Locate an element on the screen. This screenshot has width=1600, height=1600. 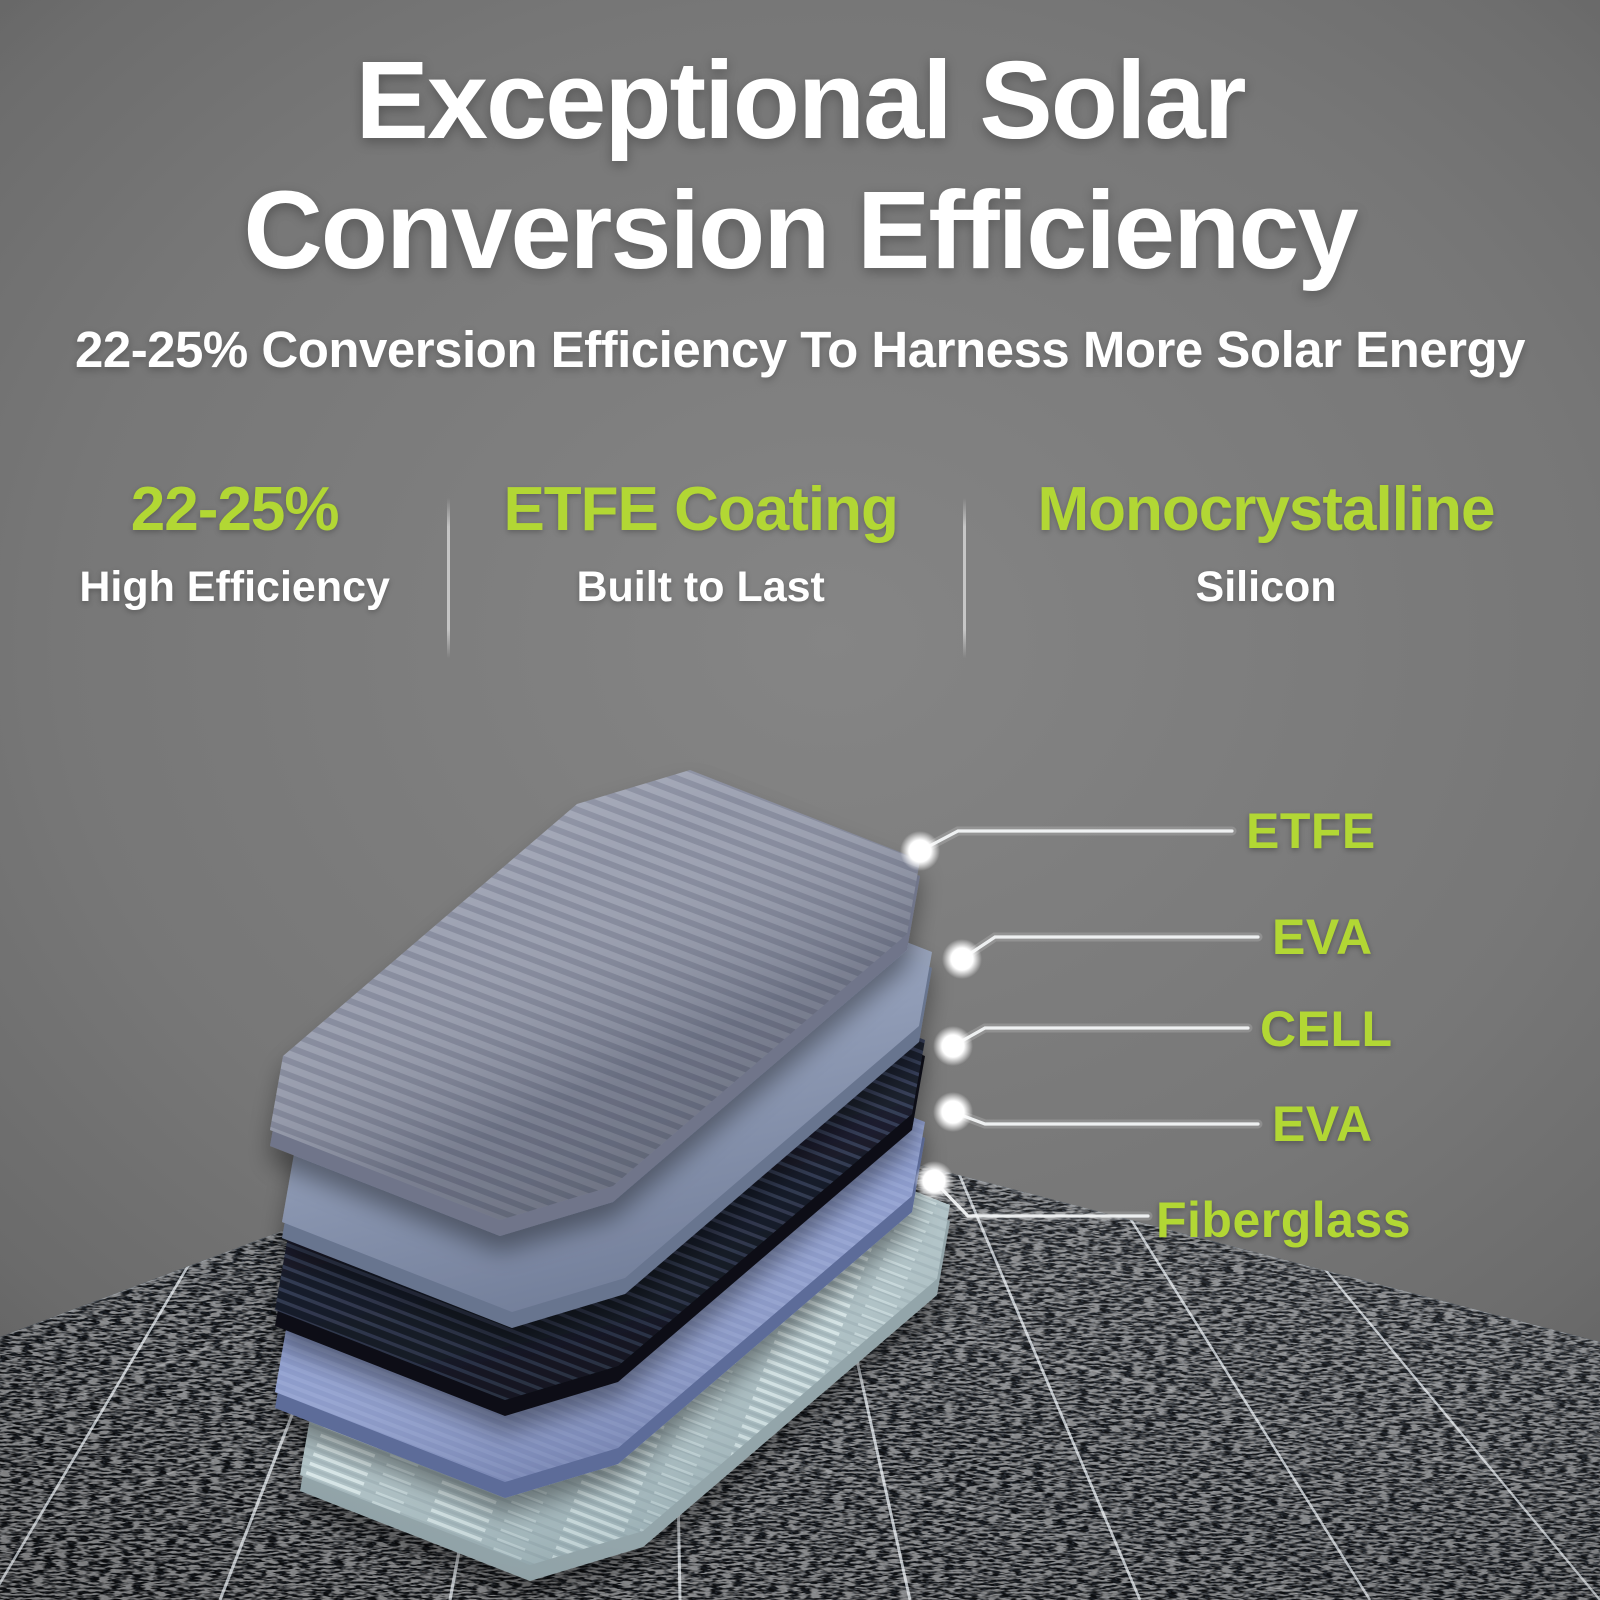
layer-label-eva-top: EVA is located at coordinates (1322, 937).